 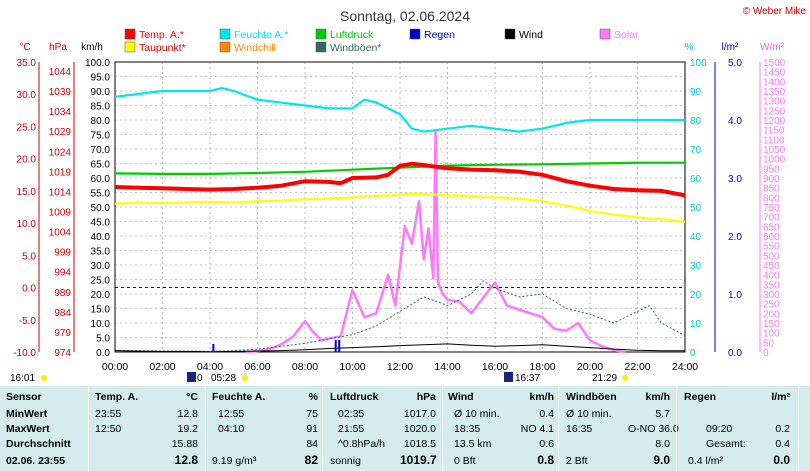 What do you see at coordinates (60, 132) in the screenshot?
I see `press-tick: 1029` at bounding box center [60, 132].